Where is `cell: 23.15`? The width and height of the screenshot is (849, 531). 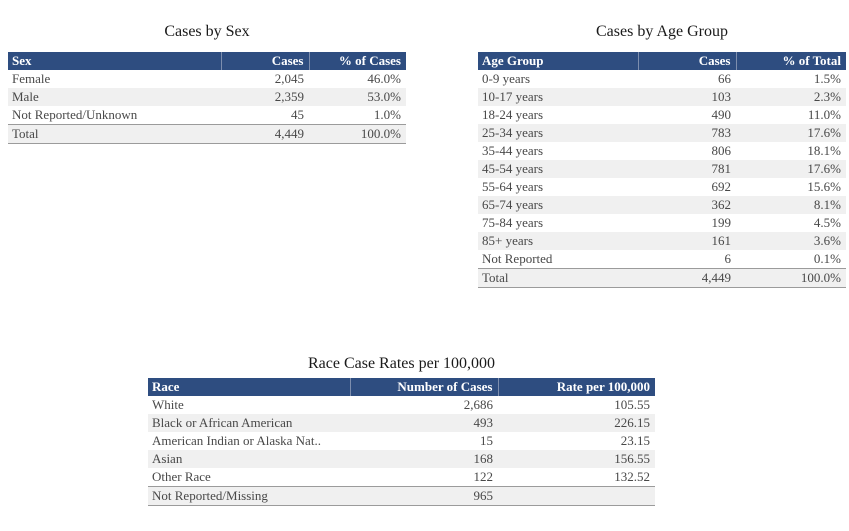 cell: 23.15 is located at coordinates (635, 440).